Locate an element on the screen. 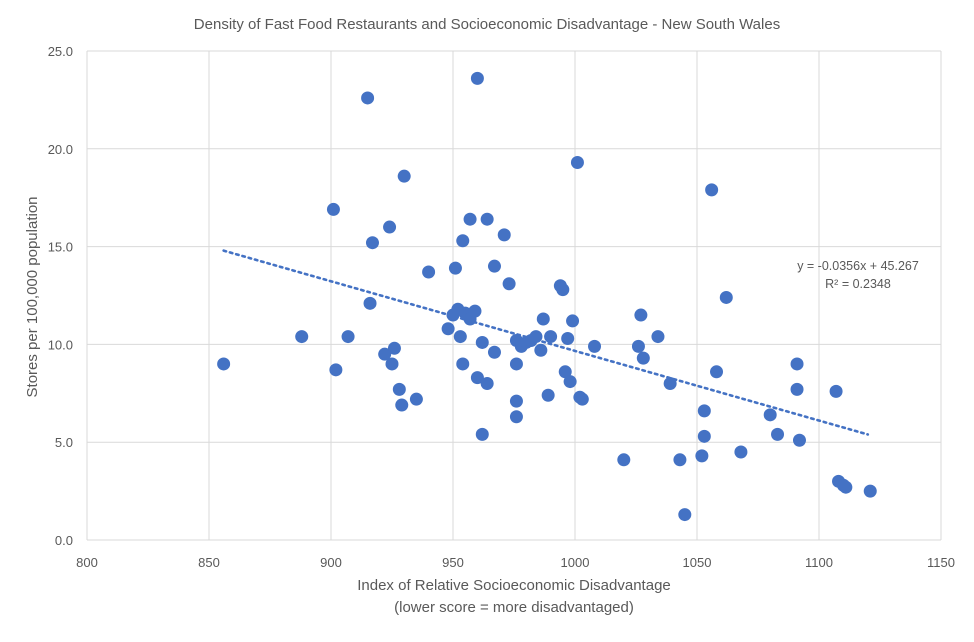 This screenshot has height=642, width=974. y-tick-label: 0.0 is located at coordinates (64, 540).